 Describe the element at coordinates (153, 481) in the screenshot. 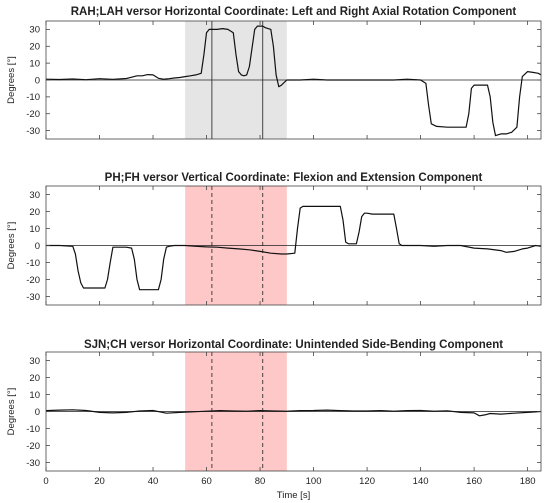

I see `x-tick-label: 40` at that location.